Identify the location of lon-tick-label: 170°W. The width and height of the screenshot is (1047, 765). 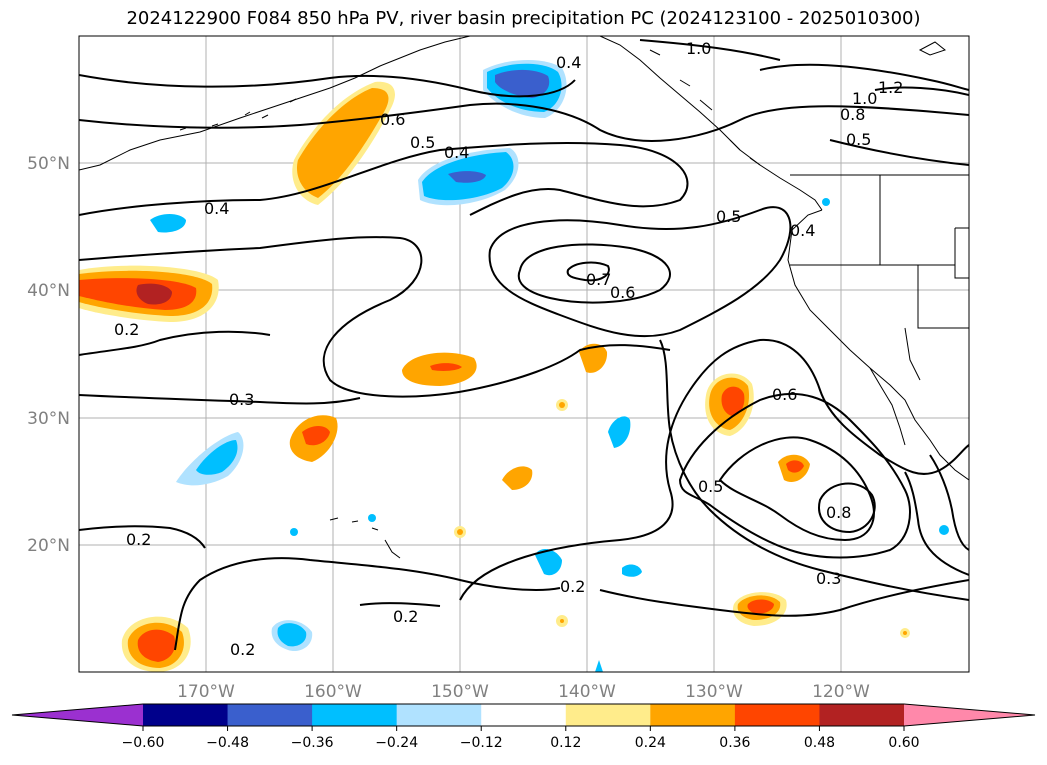
(206, 692).